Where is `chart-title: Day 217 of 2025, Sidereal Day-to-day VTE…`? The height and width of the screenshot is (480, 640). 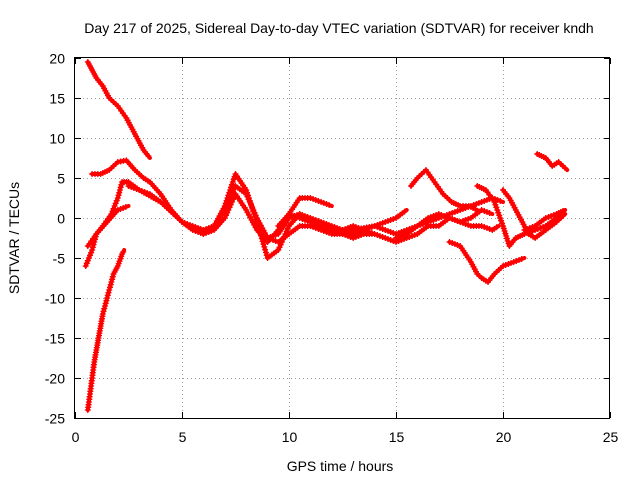 chart-title: Day 217 of 2025, Sidereal Day-to-day VTE… is located at coordinates (338, 28).